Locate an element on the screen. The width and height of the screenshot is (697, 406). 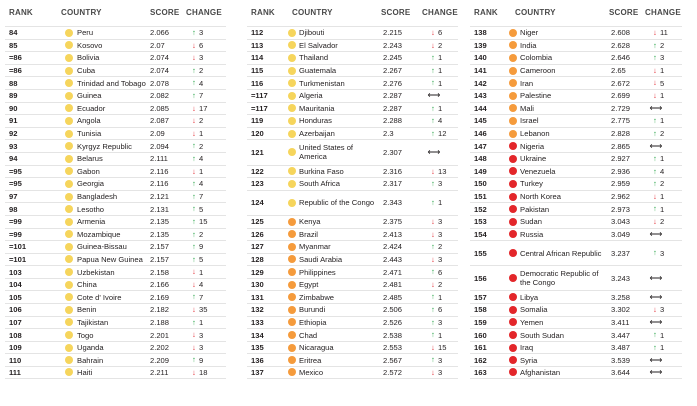
score-value: 2.538 is located at coordinates (393, 335).